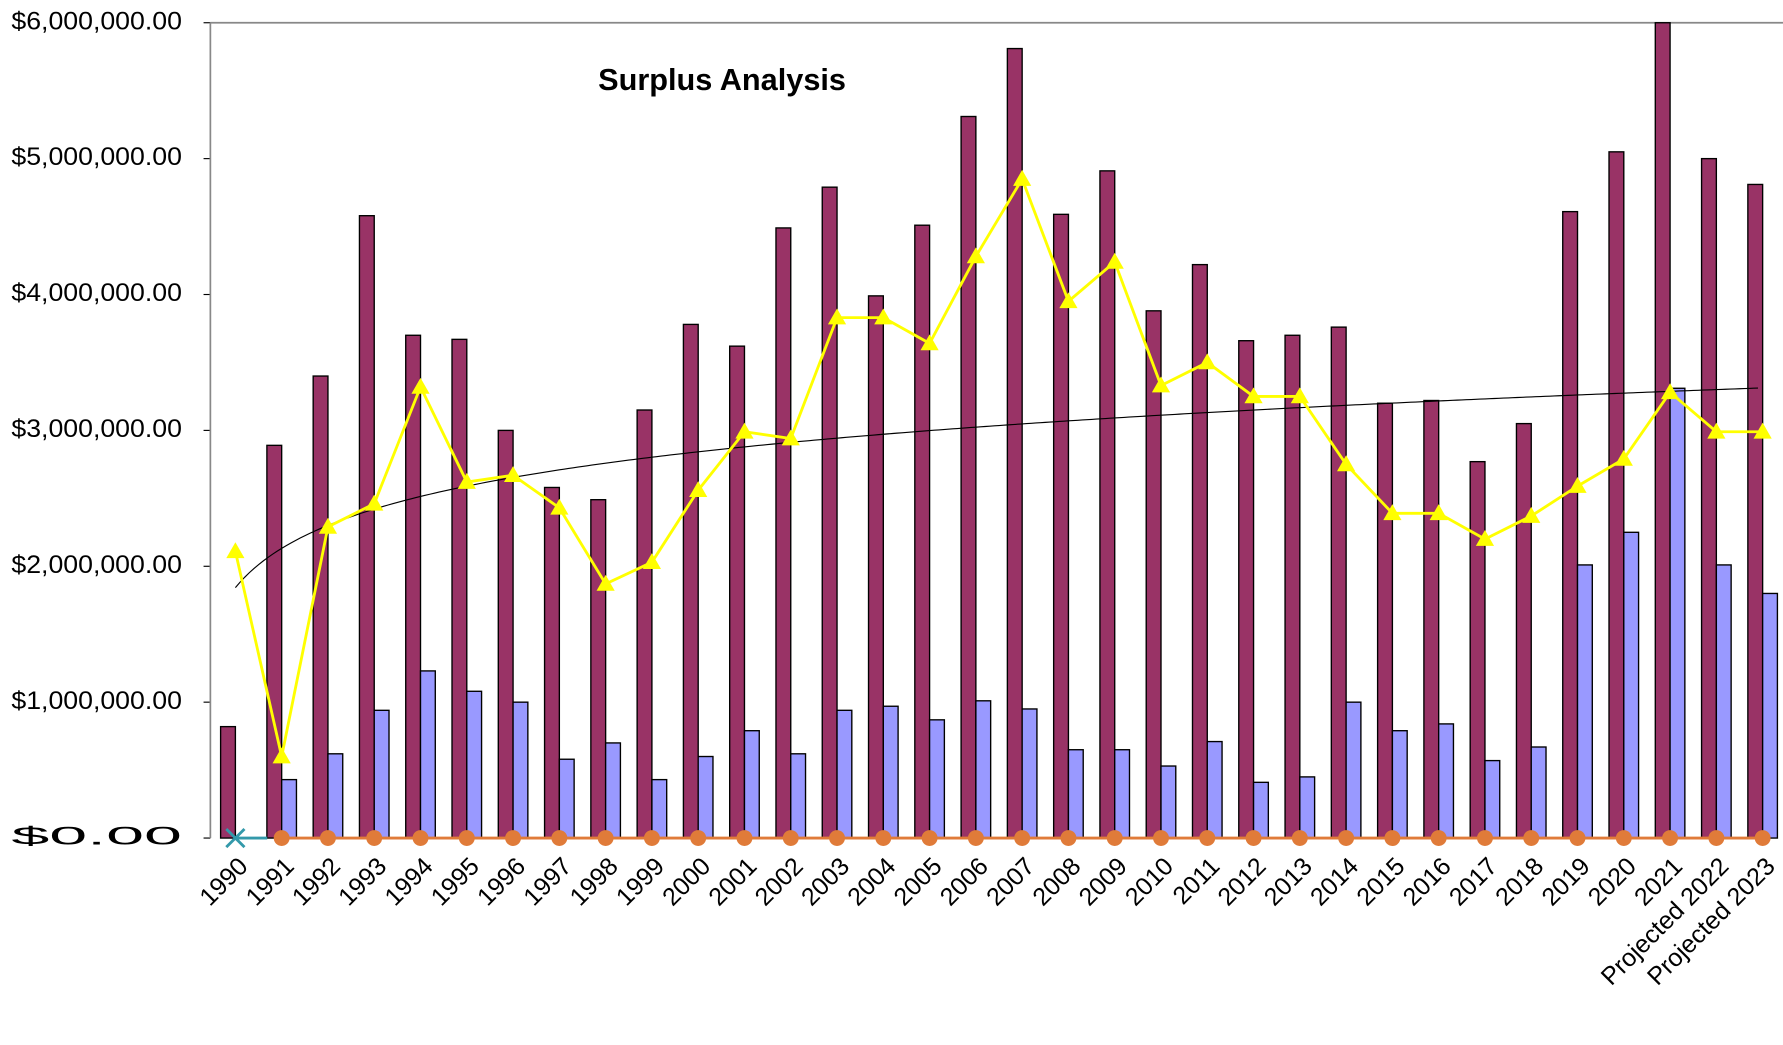 The height and width of the screenshot is (1045, 1783). Describe the element at coordinates (1565, 881) in the screenshot. I see `x-tick-label: 2019` at that location.